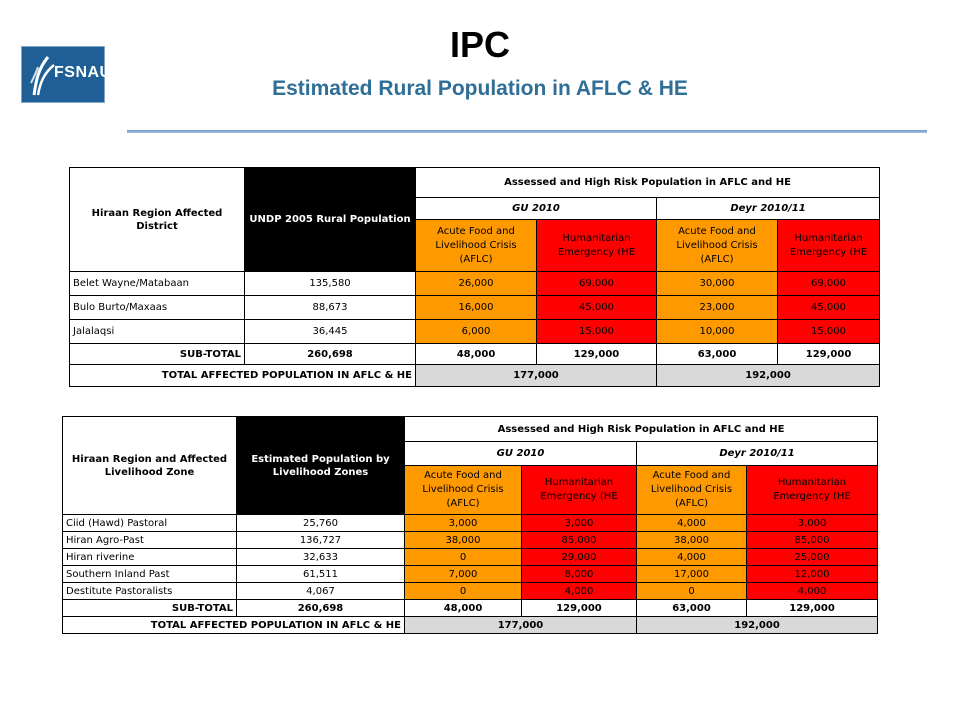  Describe the element at coordinates (596, 307) in the screenshot. I see `gu-he-value: 45,000` at that location.